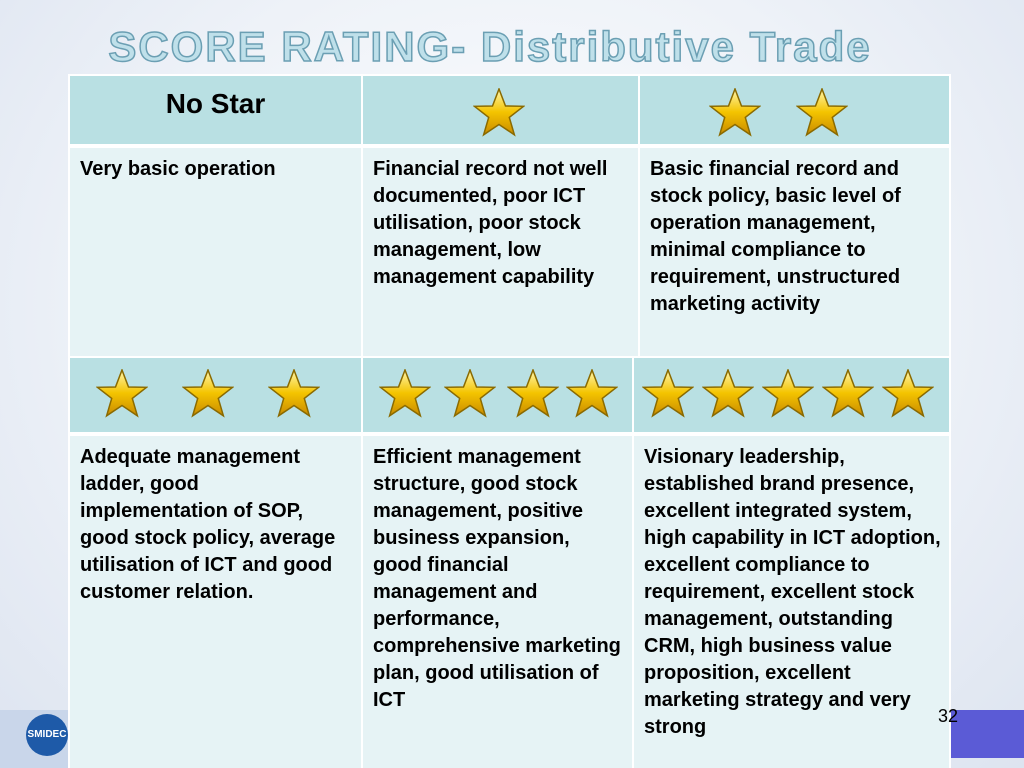  I want to click on corner-bar, so click(987, 734).